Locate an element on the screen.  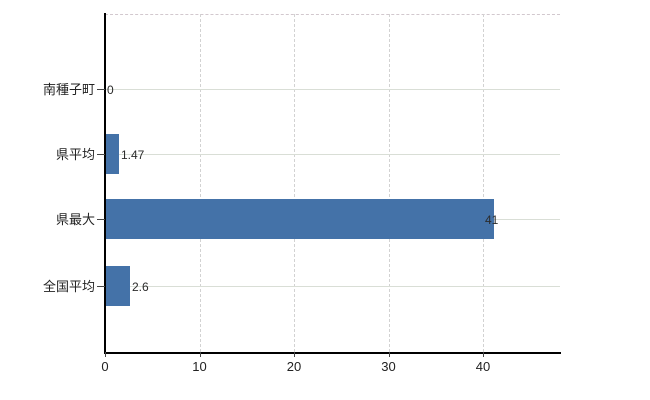
bar-value-label-0: 0 is located at coordinates (110, 90).